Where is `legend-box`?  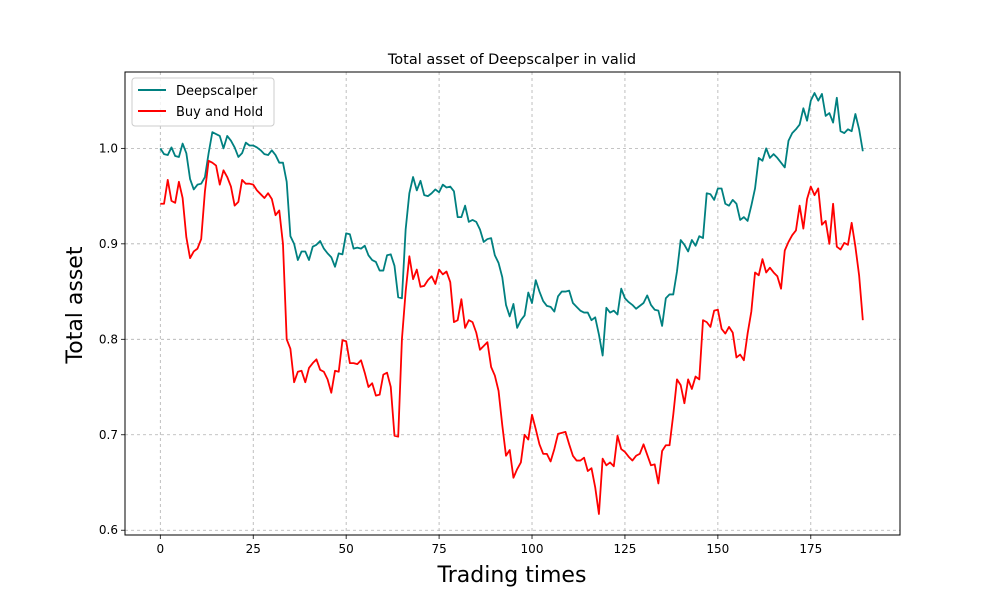 legend-box is located at coordinates (203, 102).